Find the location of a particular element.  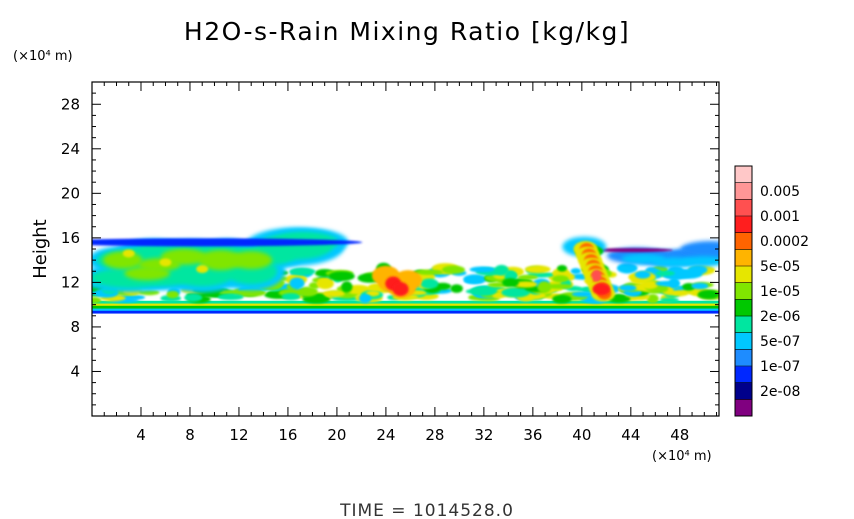

x-tick-label: 28 is located at coordinates (434, 435).